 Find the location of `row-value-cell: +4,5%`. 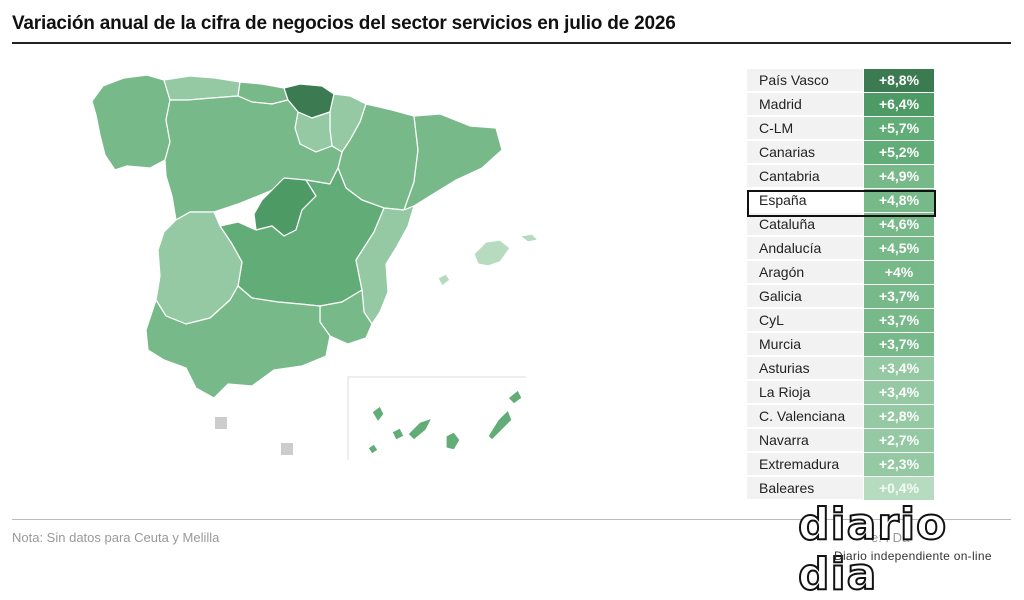

row-value-cell: +4,5% is located at coordinates (899, 249).